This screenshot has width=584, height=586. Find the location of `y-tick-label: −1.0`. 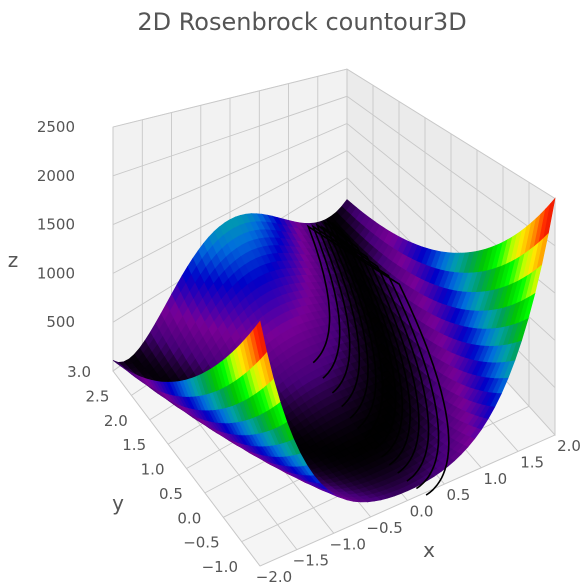

y-tick-label: −1.0 is located at coordinates (220, 567).